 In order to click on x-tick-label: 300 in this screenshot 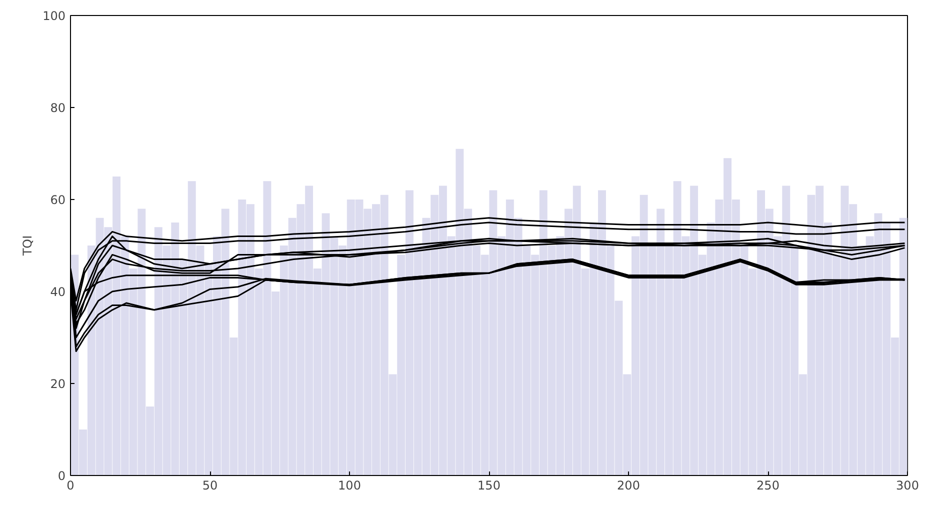, I will do `click(907, 485)`.